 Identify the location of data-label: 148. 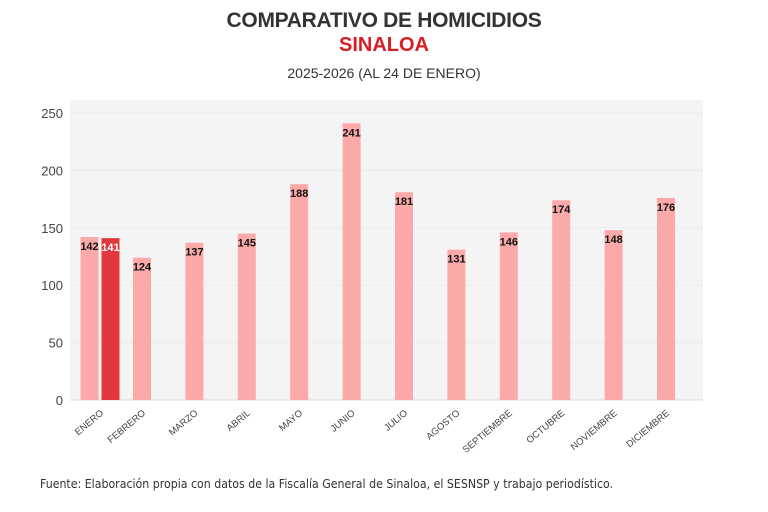
(613, 240).